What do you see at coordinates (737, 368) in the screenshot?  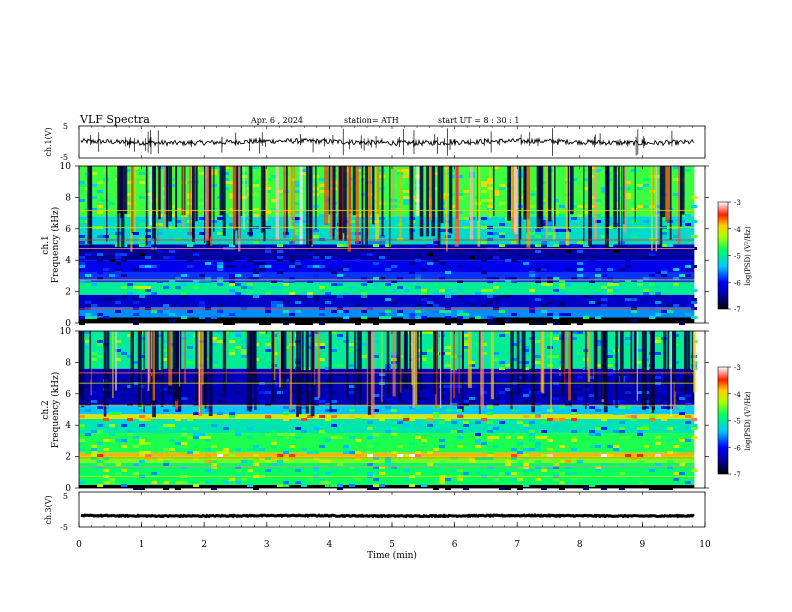 I see `ch2-spectrogram-colorbar-tick--3: -3` at bounding box center [737, 368].